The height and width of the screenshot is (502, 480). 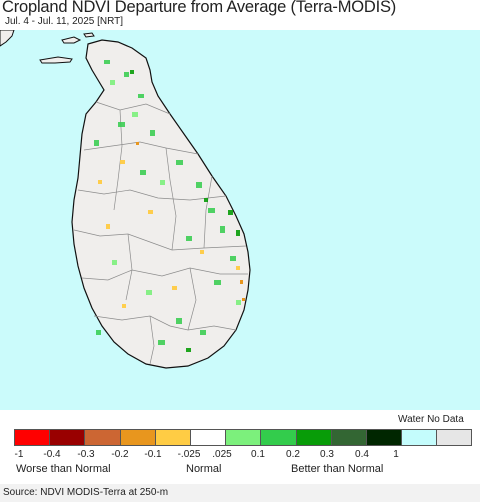 I want to click on legend-tick: 0.2, so click(x=293, y=454).